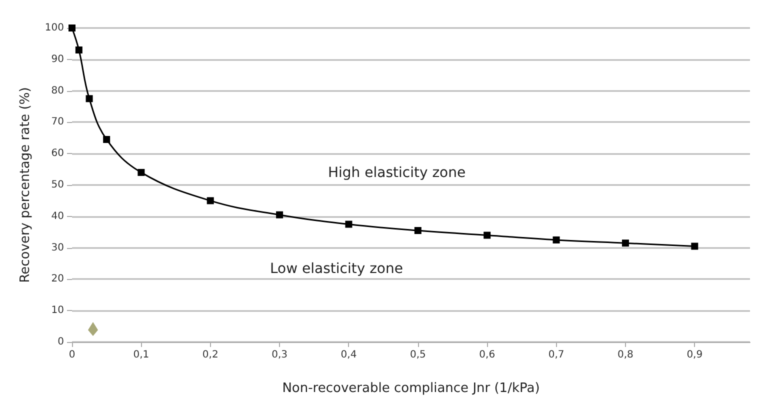  Describe the element at coordinates (57, 185) in the screenshot. I see `y-tick-label: 50` at that location.